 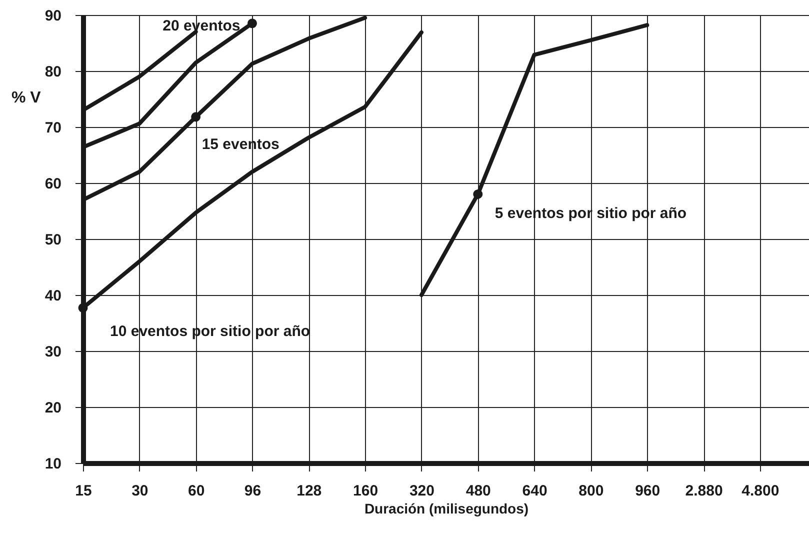 What do you see at coordinates (647, 491) in the screenshot?
I see `x-tick-label: 960` at bounding box center [647, 491].